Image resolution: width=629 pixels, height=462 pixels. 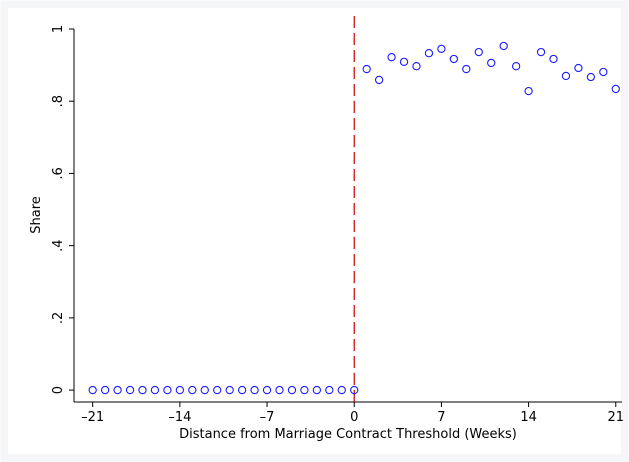 What do you see at coordinates (58, 173) in the screenshot?
I see `y-tick-label: .6` at bounding box center [58, 173].